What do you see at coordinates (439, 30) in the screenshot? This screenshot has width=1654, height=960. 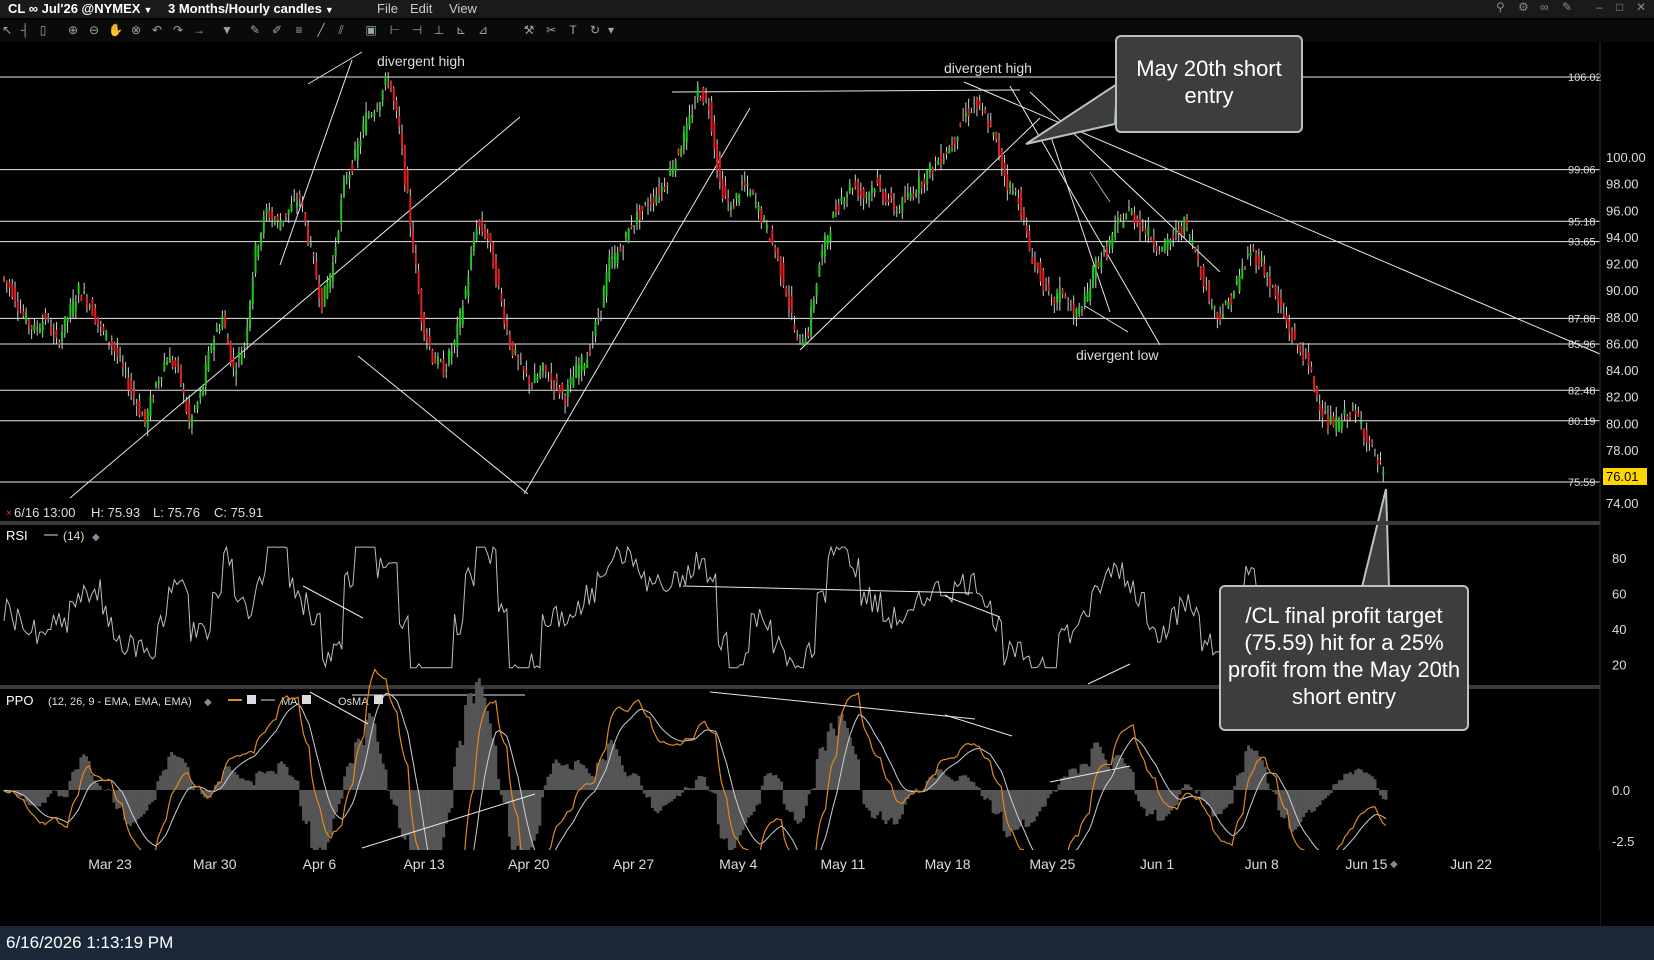 I see `measure-icon: ⊥` at bounding box center [439, 30].